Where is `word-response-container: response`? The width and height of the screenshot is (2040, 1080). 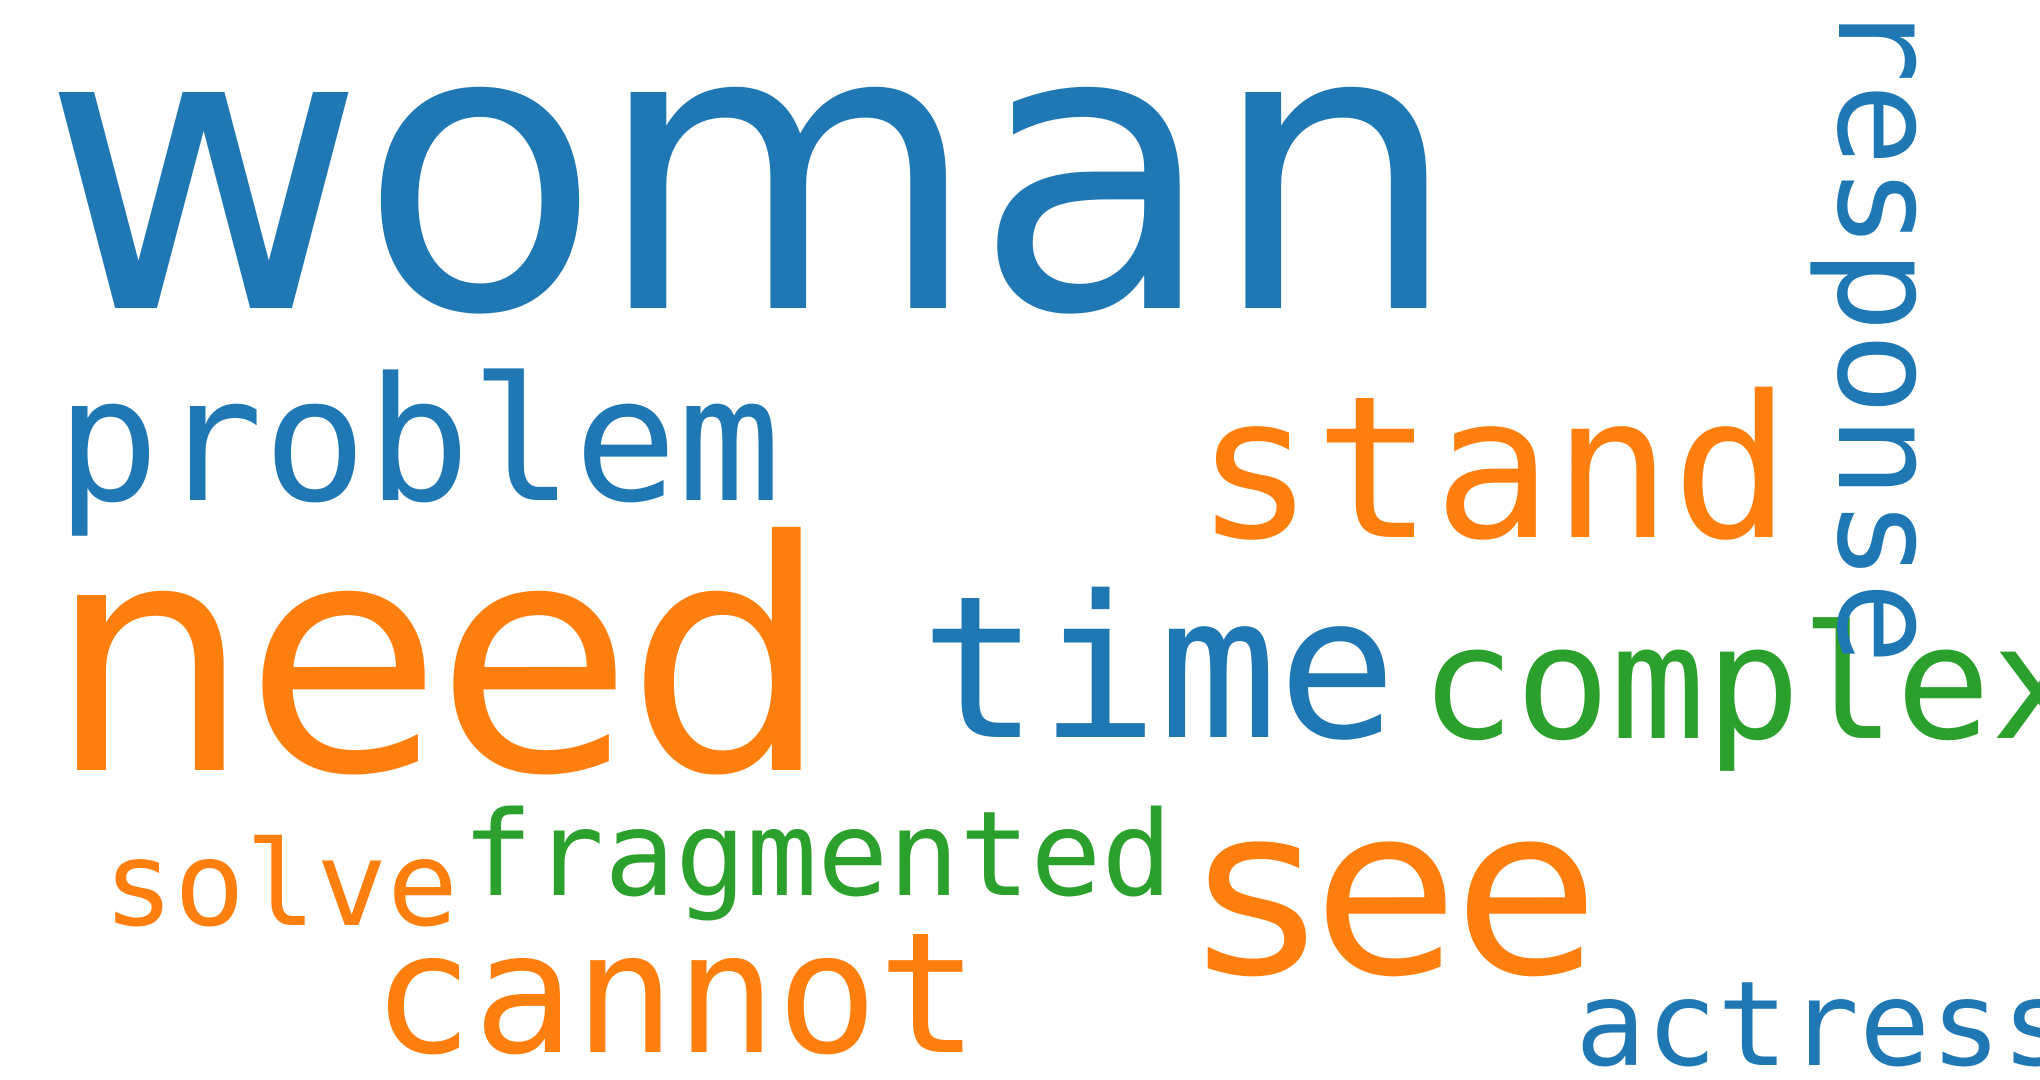 word-response-container: response is located at coordinates (1886, 332).